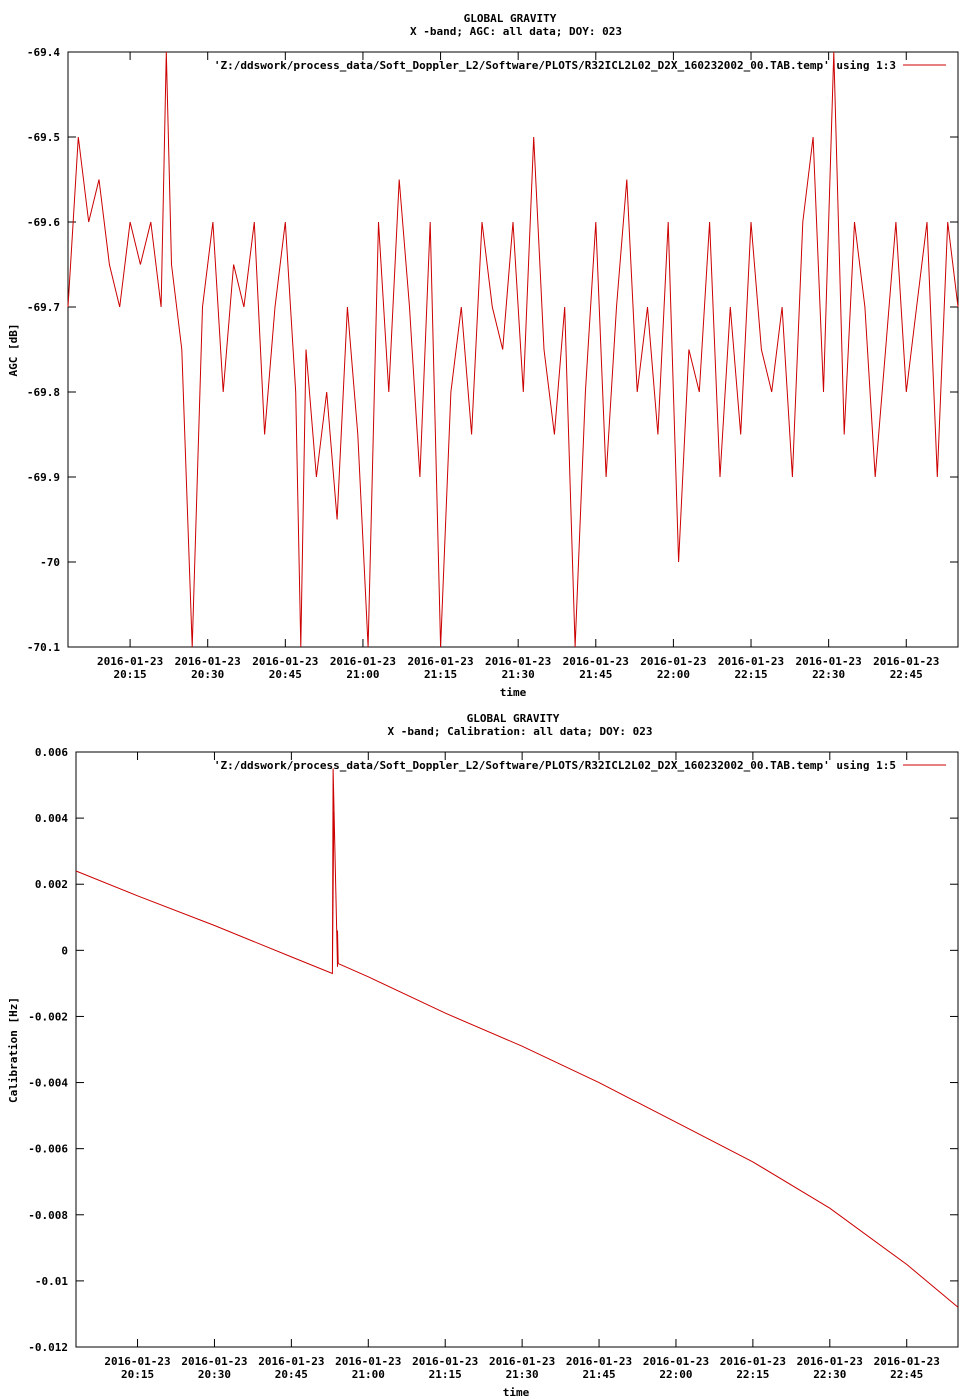 The height and width of the screenshot is (1400, 980). Describe the element at coordinates (43, 222) in the screenshot. I see `y-tick-label: -69.6` at that location.